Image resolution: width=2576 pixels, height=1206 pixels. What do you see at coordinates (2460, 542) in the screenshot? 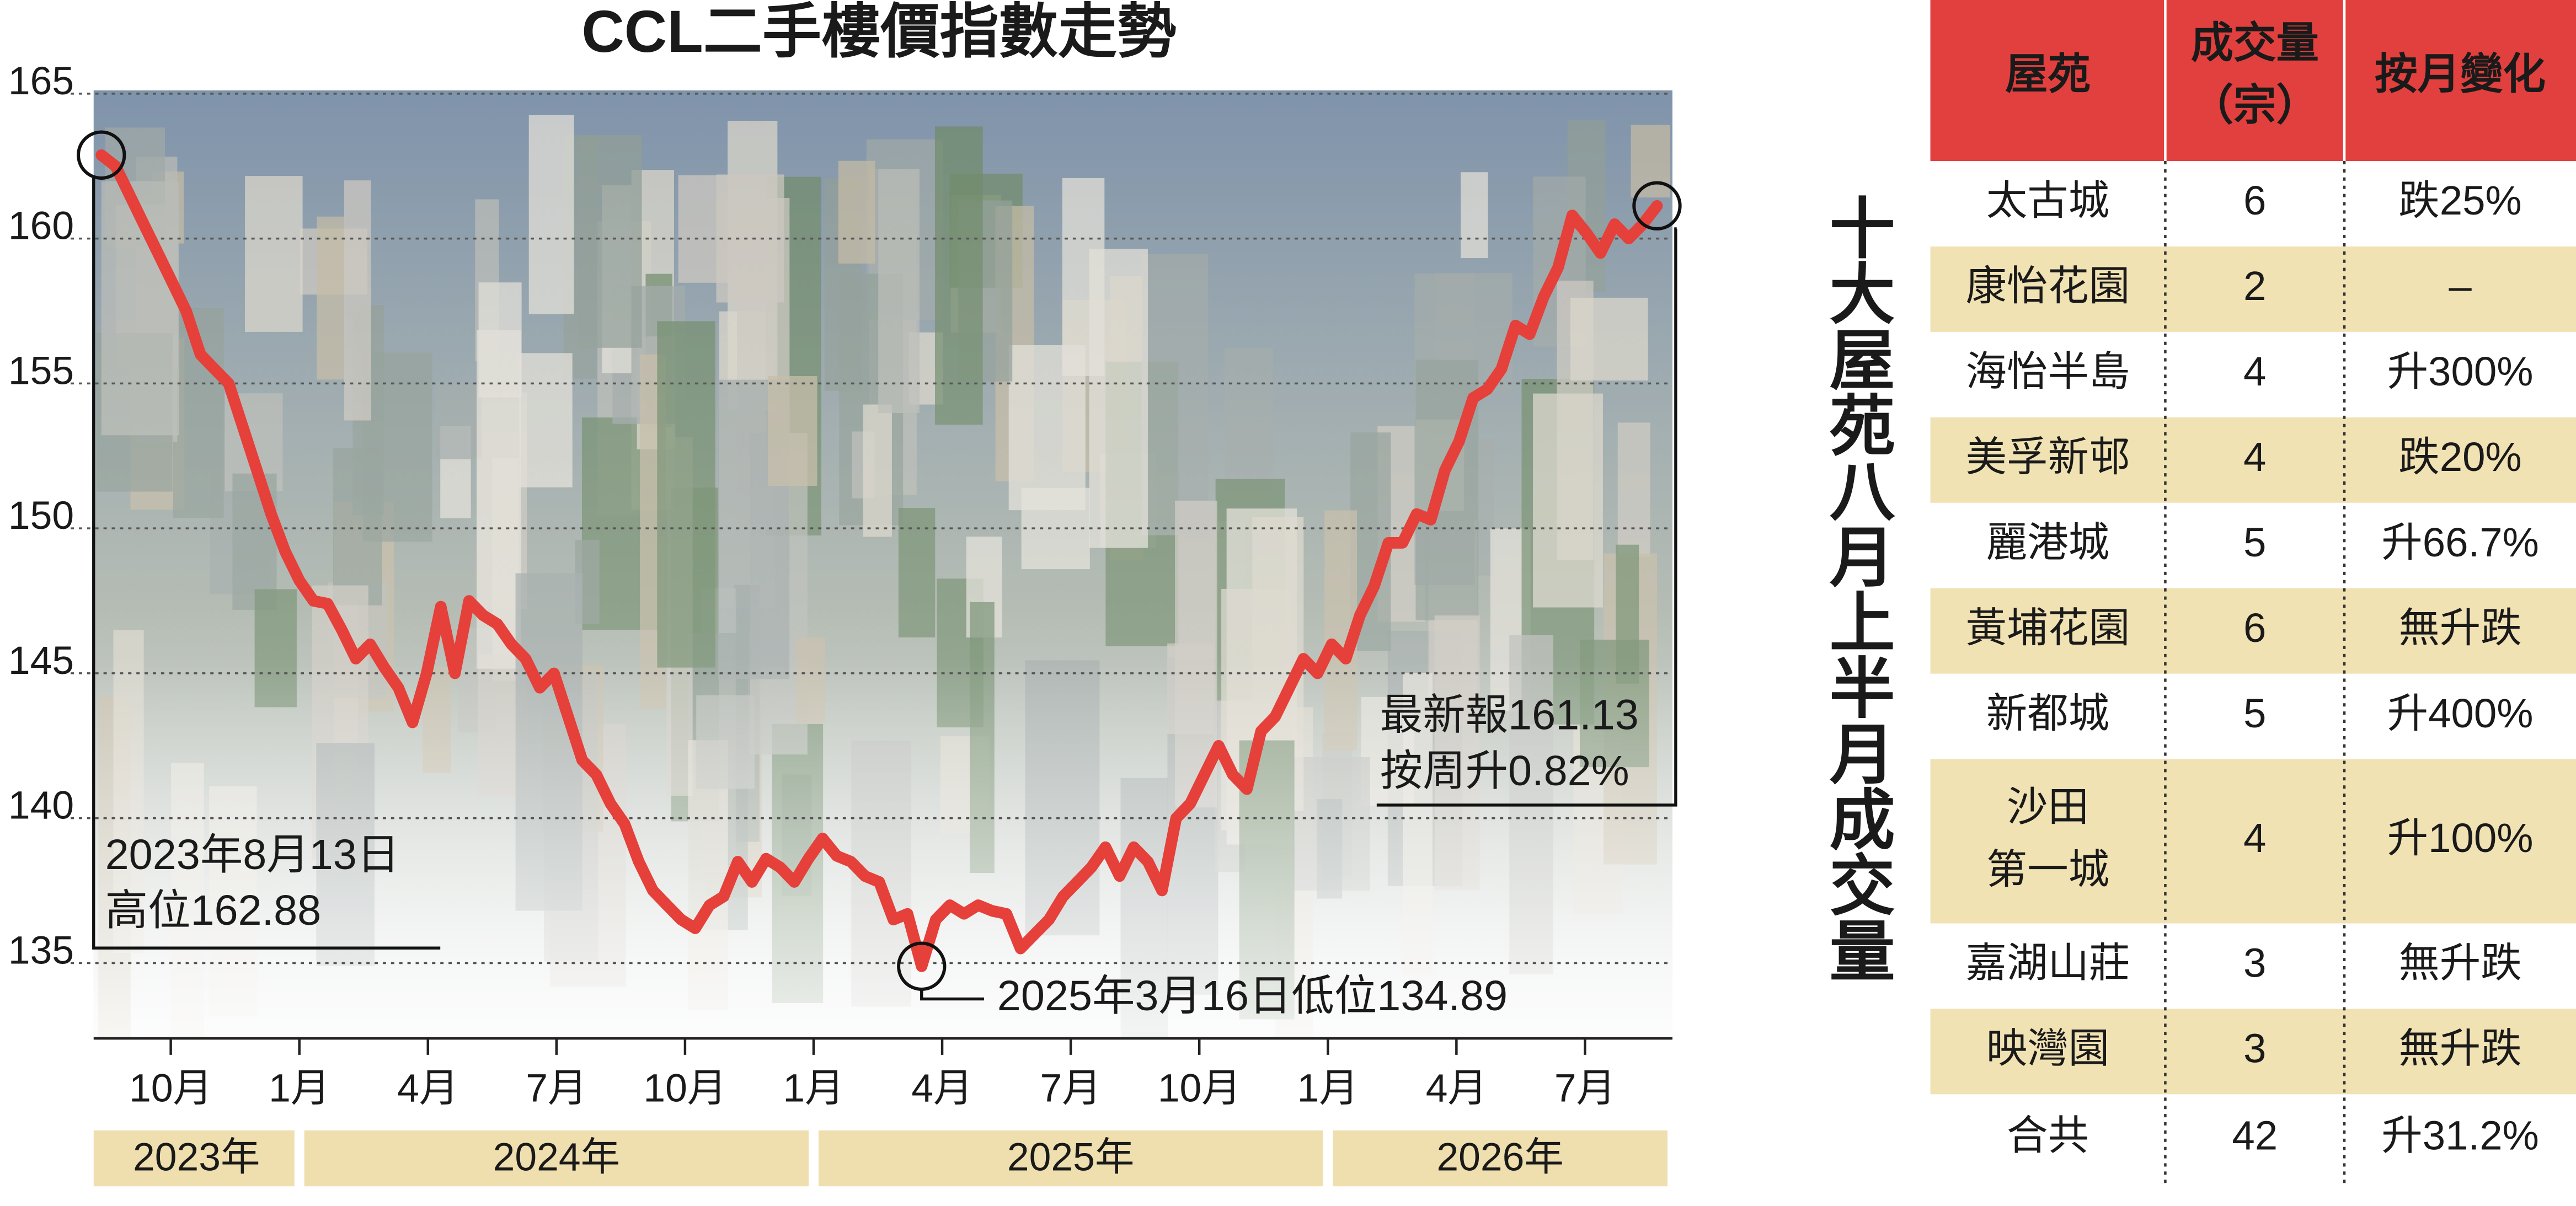
I see `table-cell: 升66.7%` at bounding box center [2460, 542].